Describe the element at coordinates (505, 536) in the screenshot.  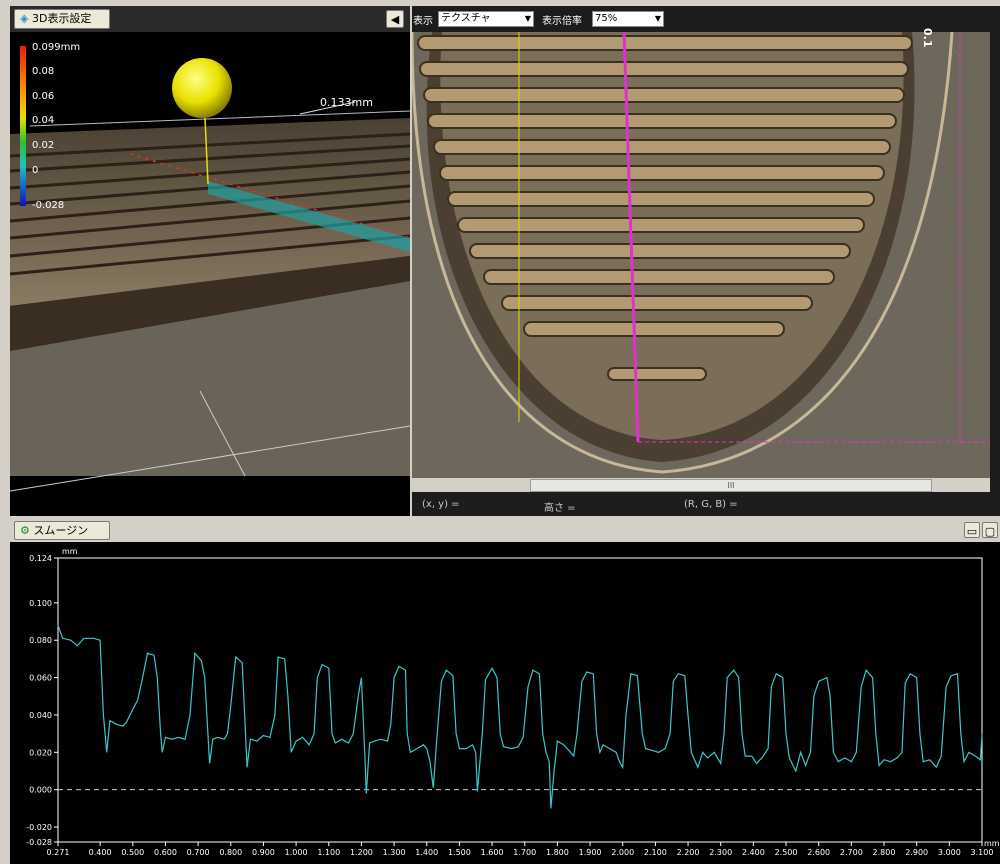
I see `profile-titlebar: ⚙ スムージング... ▭ ▢` at that location.